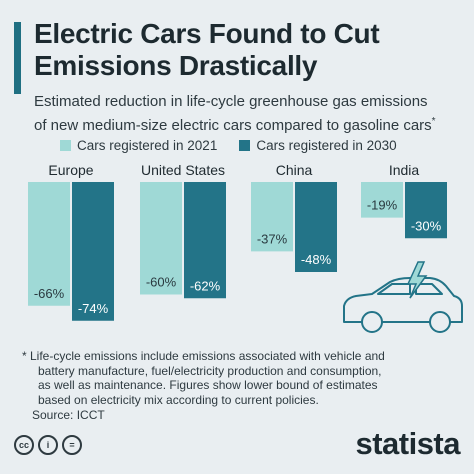  Describe the element at coordinates (326, 145) in the screenshot. I see `legend-label-2030: Cars registered in 2030` at that location.